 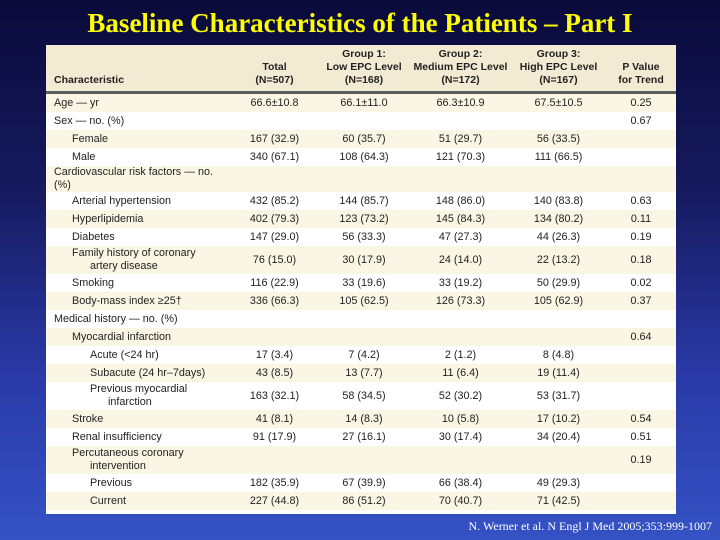 I want to click on column-header: Group 1: Low EPC Level (N=168), so click(x=364, y=69).